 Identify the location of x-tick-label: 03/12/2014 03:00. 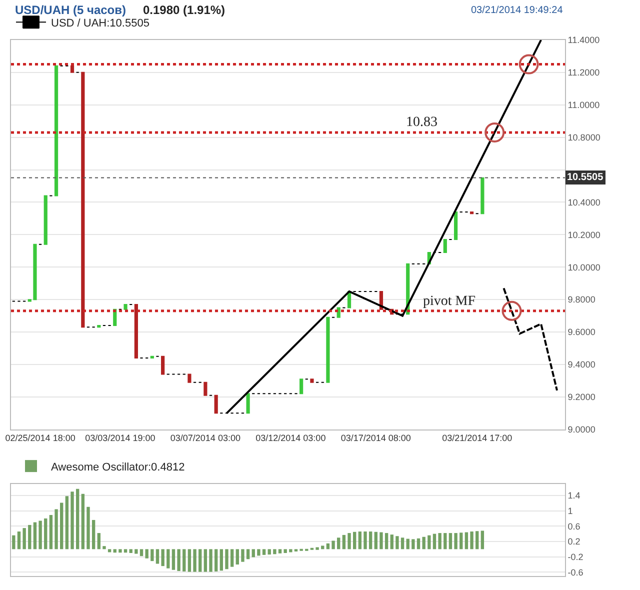
(291, 438).